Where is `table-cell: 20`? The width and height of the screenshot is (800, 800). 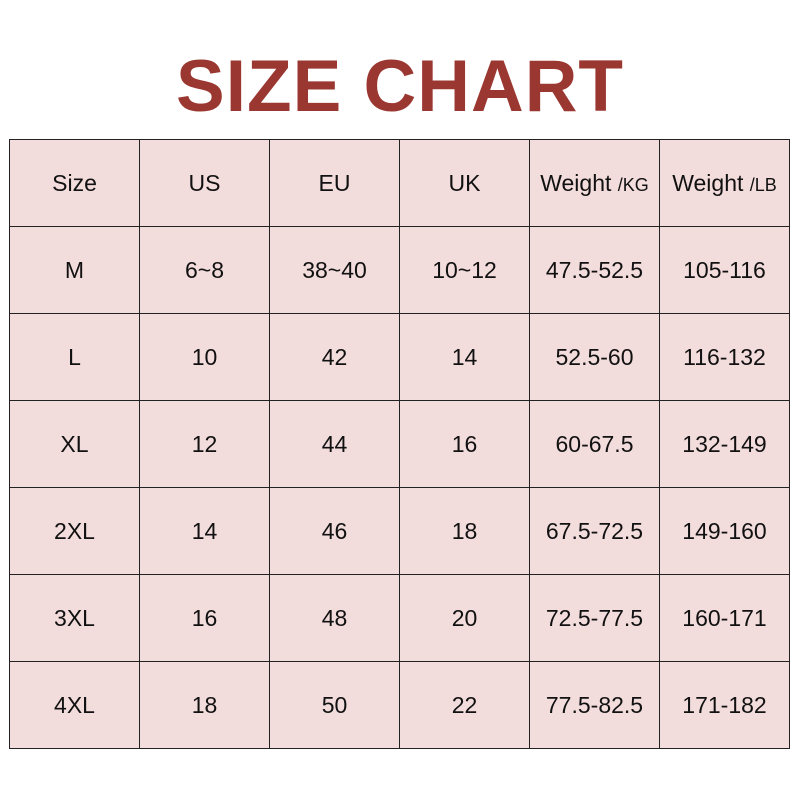 table-cell: 20 is located at coordinates (464, 618).